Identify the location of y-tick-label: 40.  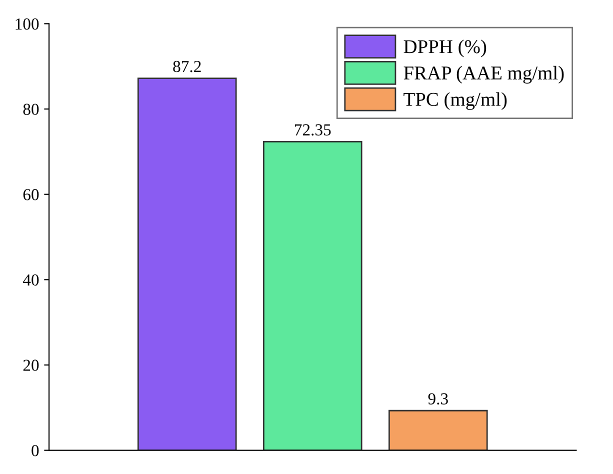
(30, 280).